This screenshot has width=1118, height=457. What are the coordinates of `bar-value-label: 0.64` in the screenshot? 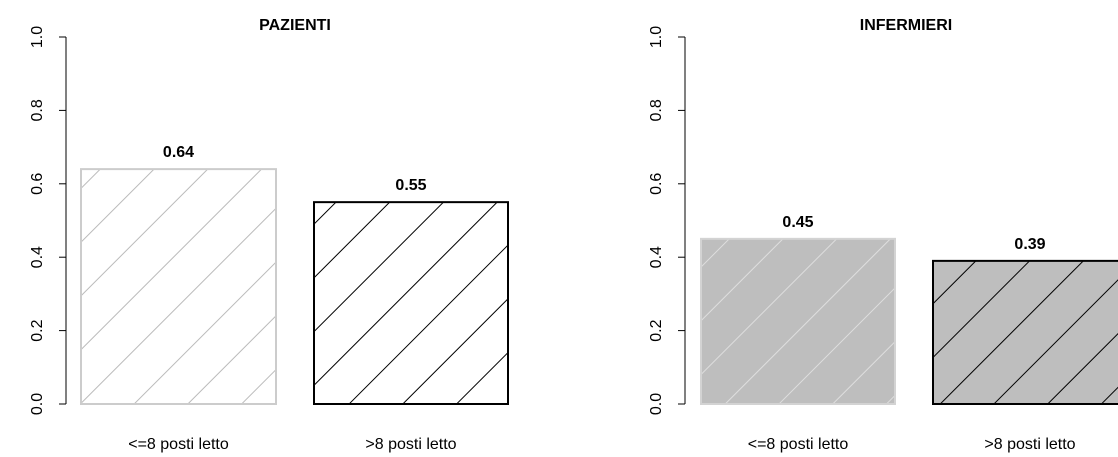 It's located at (178, 152).